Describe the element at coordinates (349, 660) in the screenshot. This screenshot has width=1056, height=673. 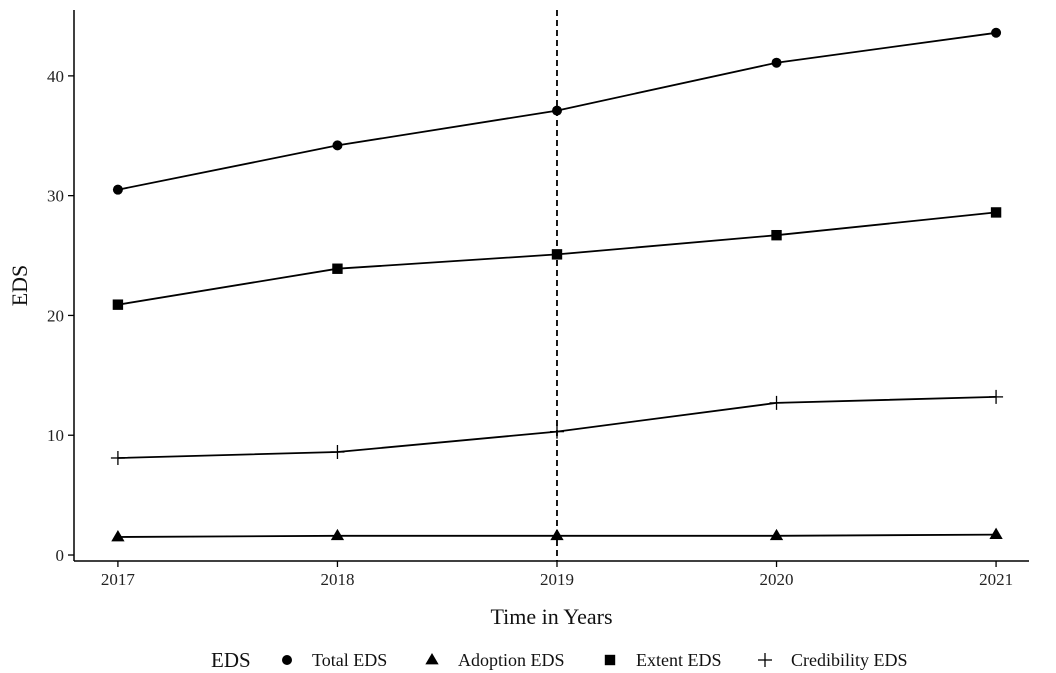
I see `legend-label-total-eds: Total EDS` at that location.